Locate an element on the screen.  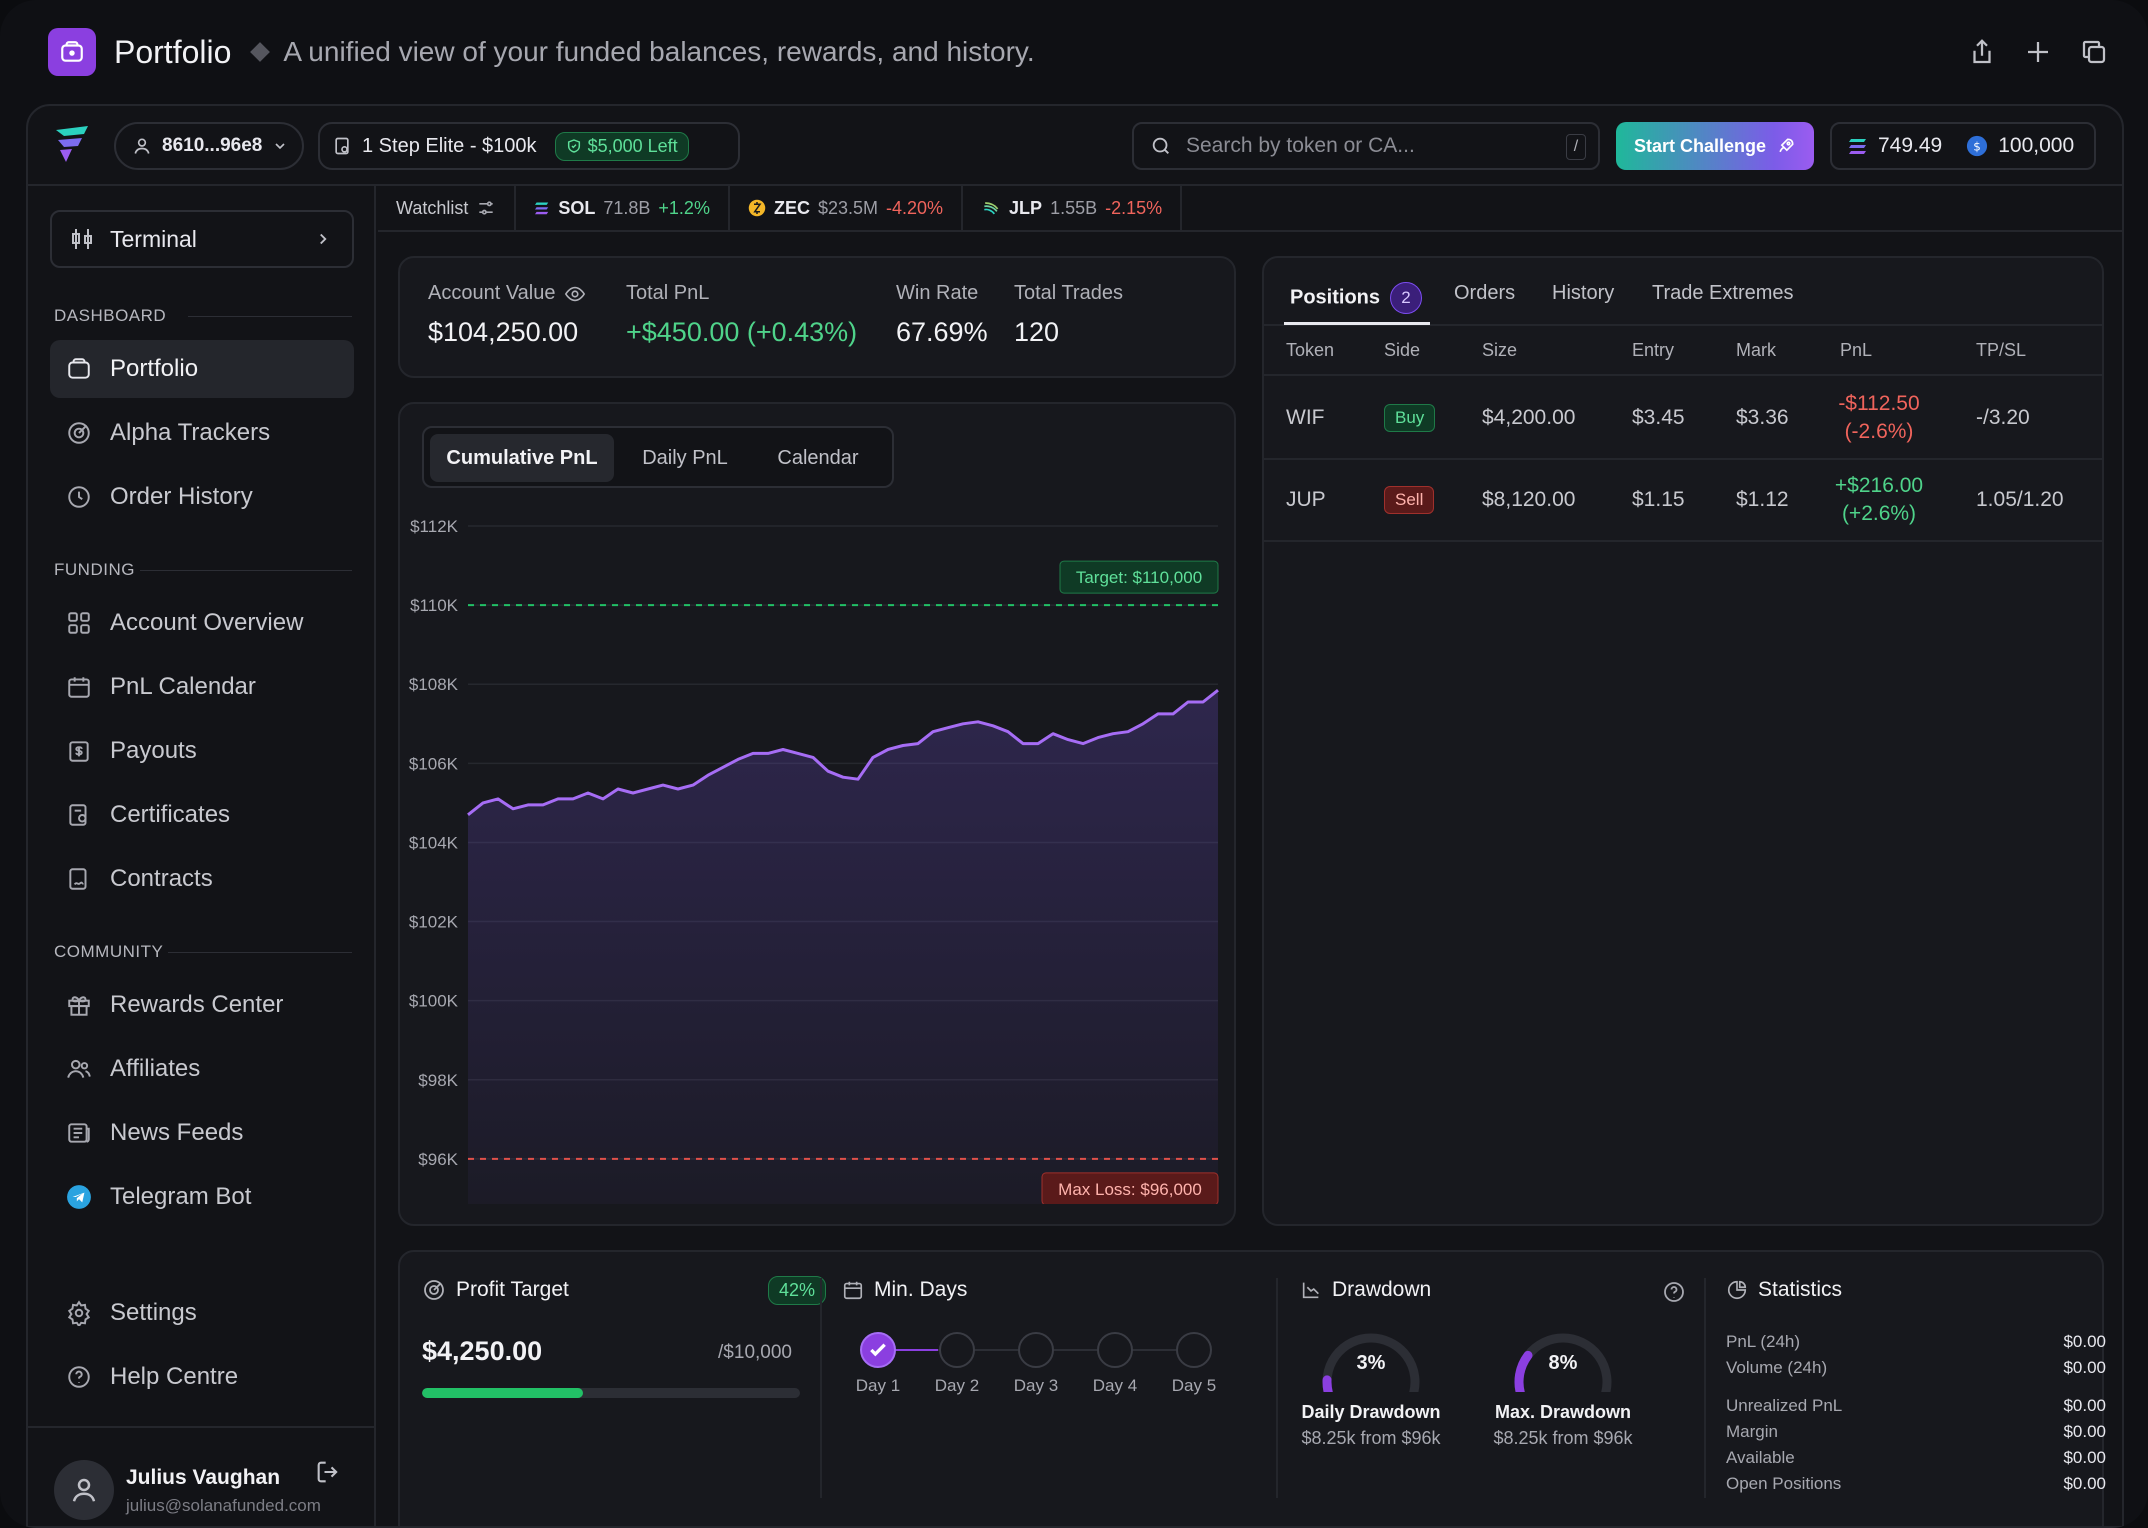
sidebar-item-portfolio: Portfolio is located at coordinates (202, 369).